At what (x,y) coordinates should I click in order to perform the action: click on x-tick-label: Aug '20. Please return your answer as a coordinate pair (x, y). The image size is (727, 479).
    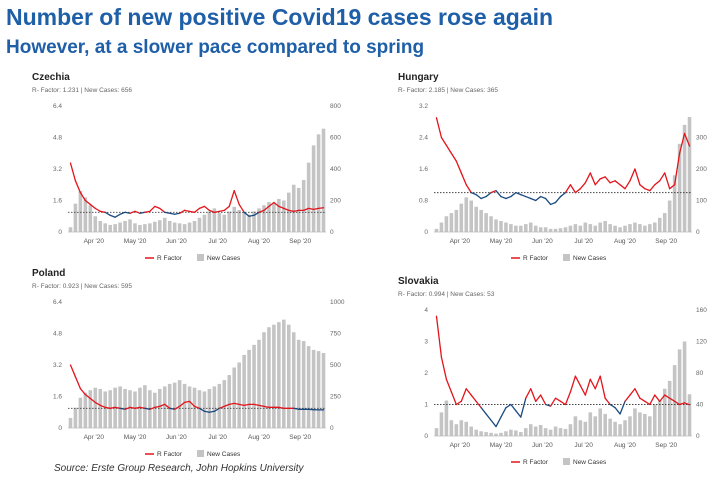
    Looking at the image, I should click on (259, 241).